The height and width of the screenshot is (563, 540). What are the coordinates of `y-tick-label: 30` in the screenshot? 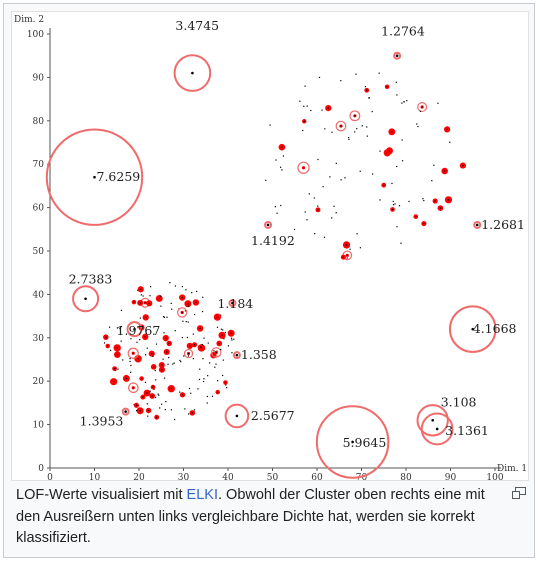 It's located at (39, 339).